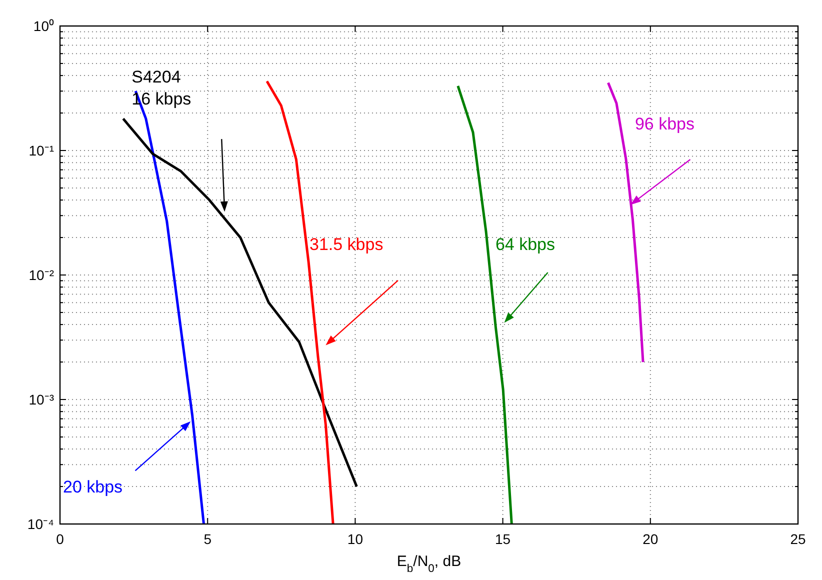 This screenshot has height=580, width=822. Describe the element at coordinates (60, 539) in the screenshot. I see `x-tick-label: 0` at that location.